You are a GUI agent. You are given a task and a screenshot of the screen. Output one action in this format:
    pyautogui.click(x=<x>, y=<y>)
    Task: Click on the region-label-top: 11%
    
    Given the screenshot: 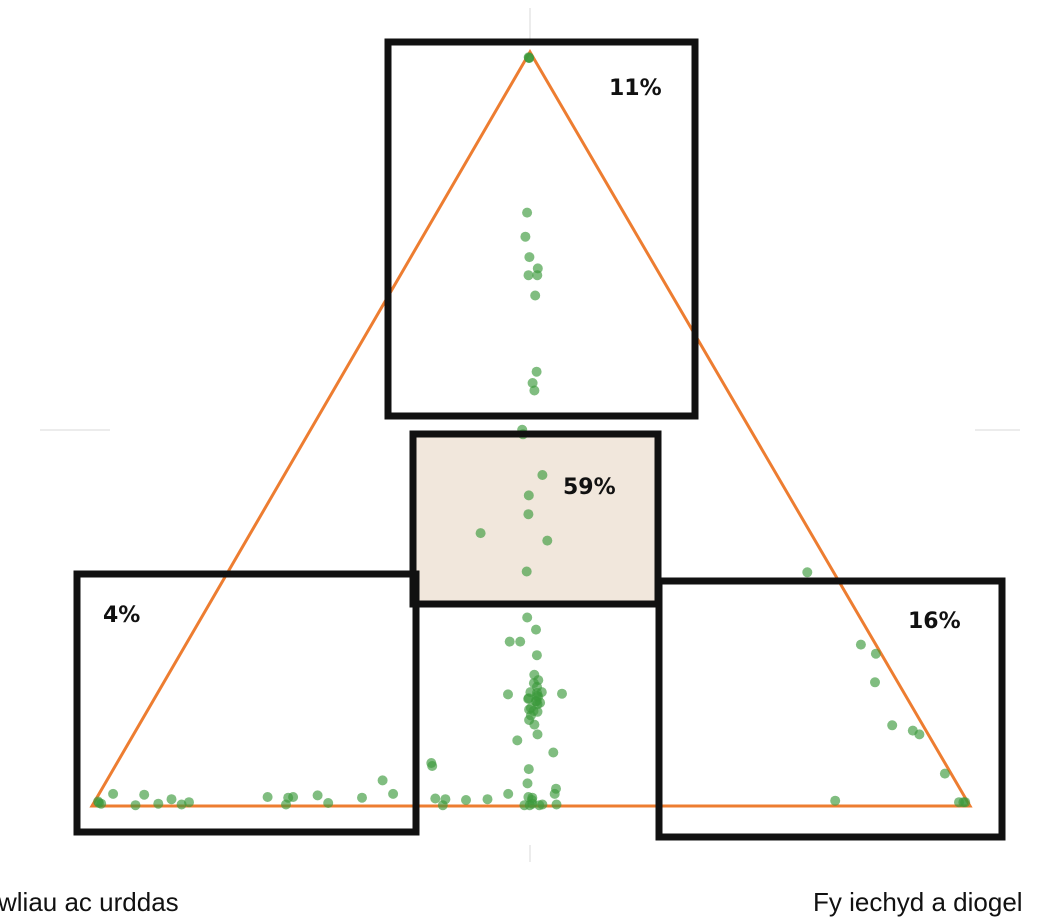 What is the action you would take?
    pyautogui.click(x=635, y=88)
    